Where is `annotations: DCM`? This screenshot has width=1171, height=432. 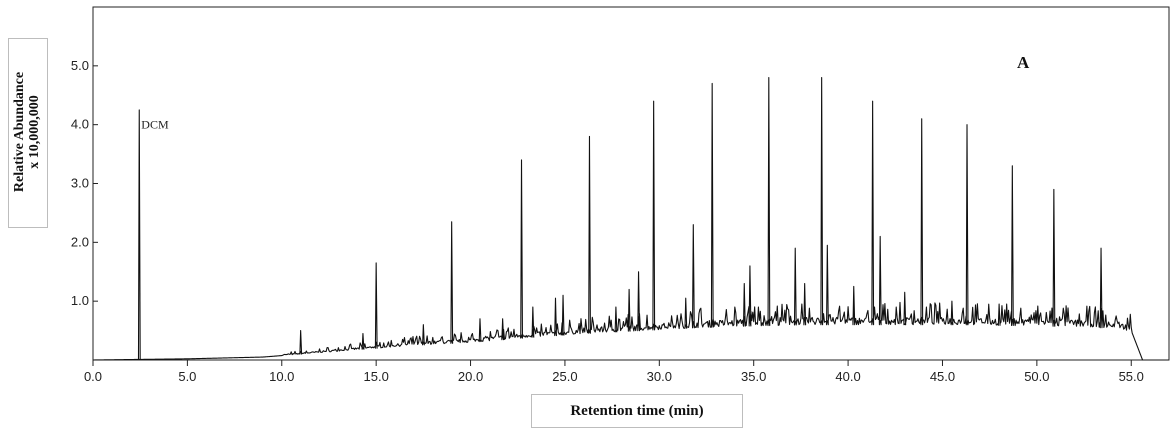 annotations: DCM is located at coordinates (155, 125).